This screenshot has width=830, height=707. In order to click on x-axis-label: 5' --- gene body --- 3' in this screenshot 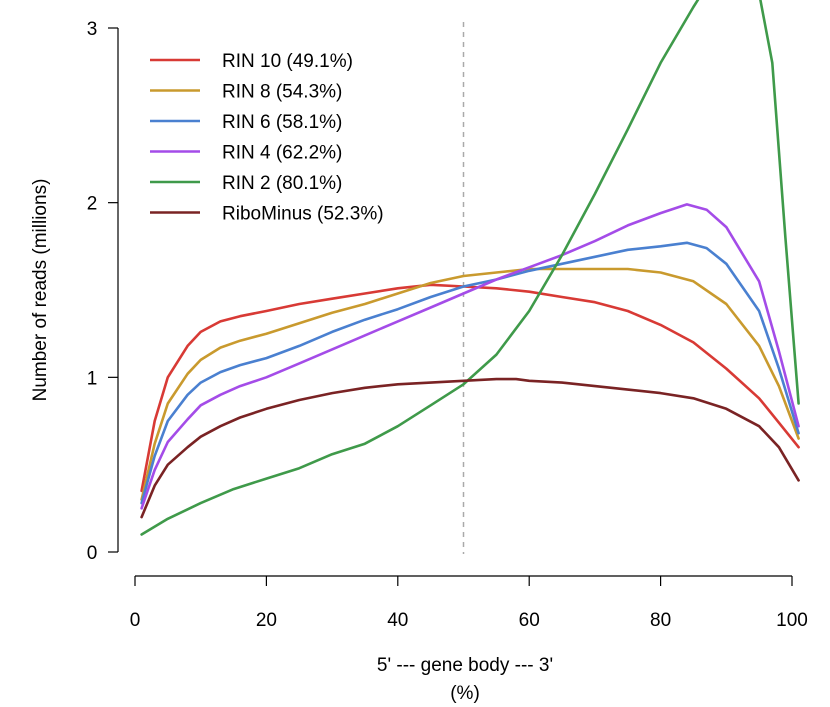, I will do `click(465, 665)`.